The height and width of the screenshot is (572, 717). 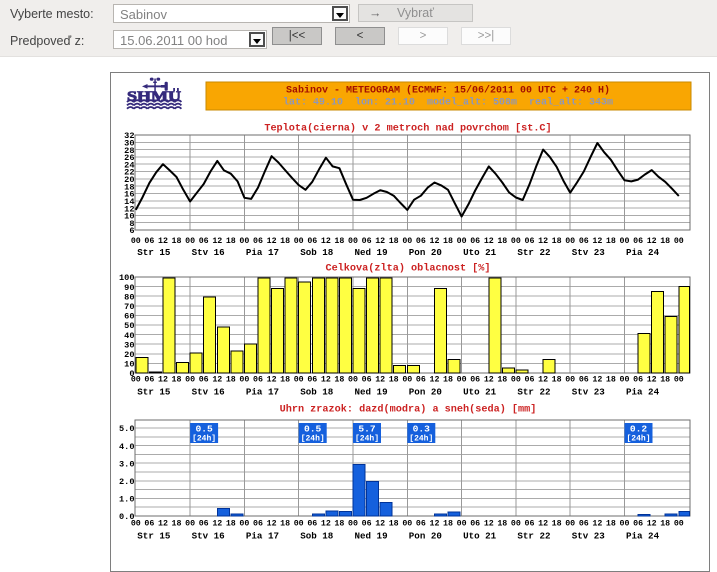 I want to click on svg-text: Str 15, so click(x=154, y=391).